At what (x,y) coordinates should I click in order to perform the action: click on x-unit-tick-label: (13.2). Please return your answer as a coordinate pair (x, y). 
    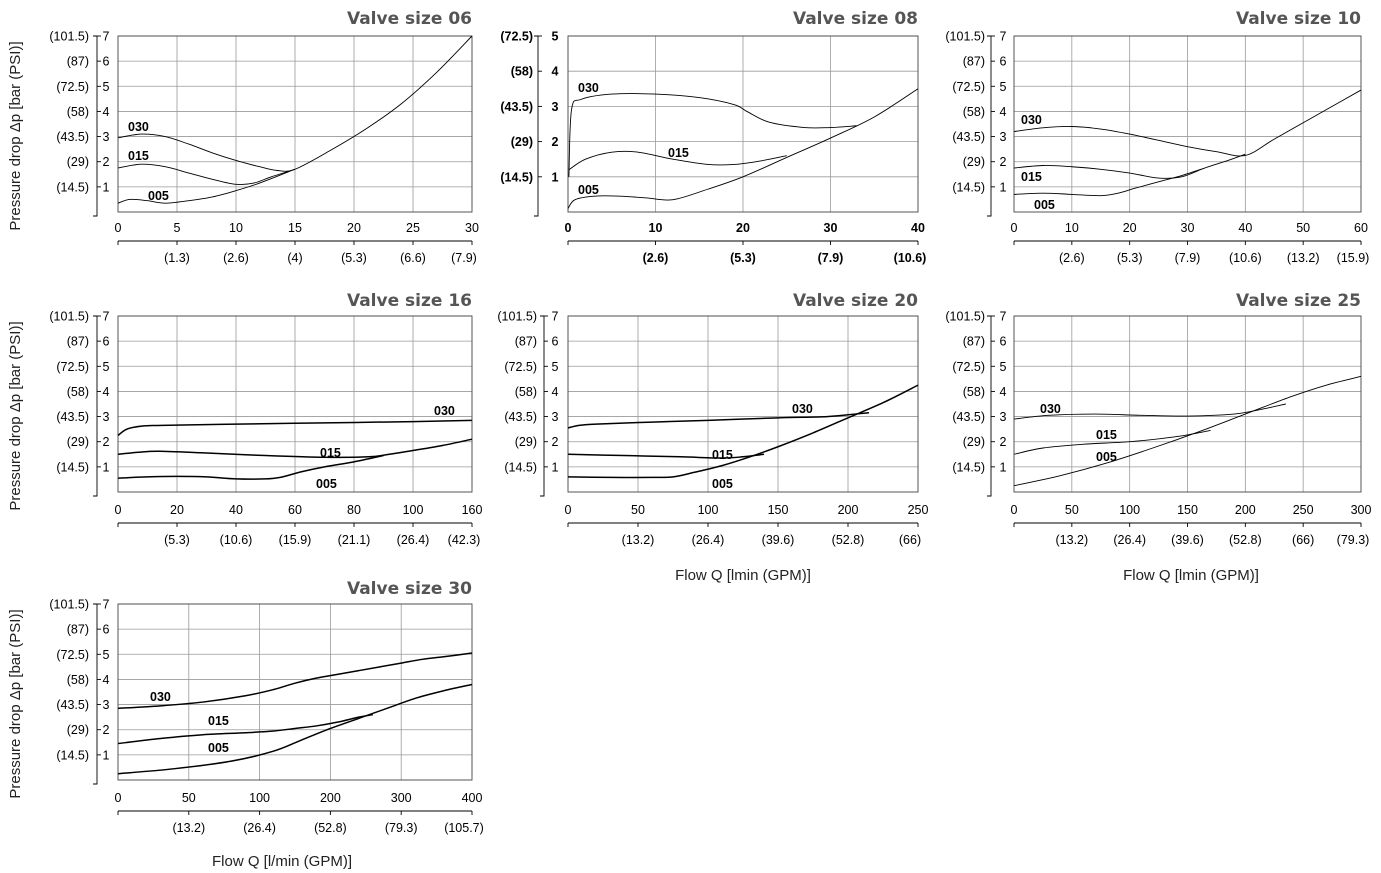
    Looking at the image, I should click on (638, 540).